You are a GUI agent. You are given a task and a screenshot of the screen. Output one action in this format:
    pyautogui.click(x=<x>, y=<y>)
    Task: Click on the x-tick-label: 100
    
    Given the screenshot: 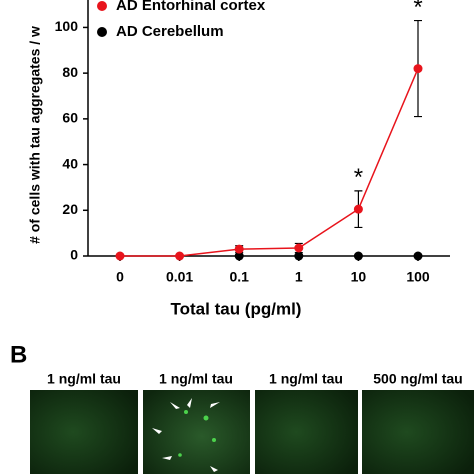 What is the action you would take?
    pyautogui.click(x=418, y=277)
    